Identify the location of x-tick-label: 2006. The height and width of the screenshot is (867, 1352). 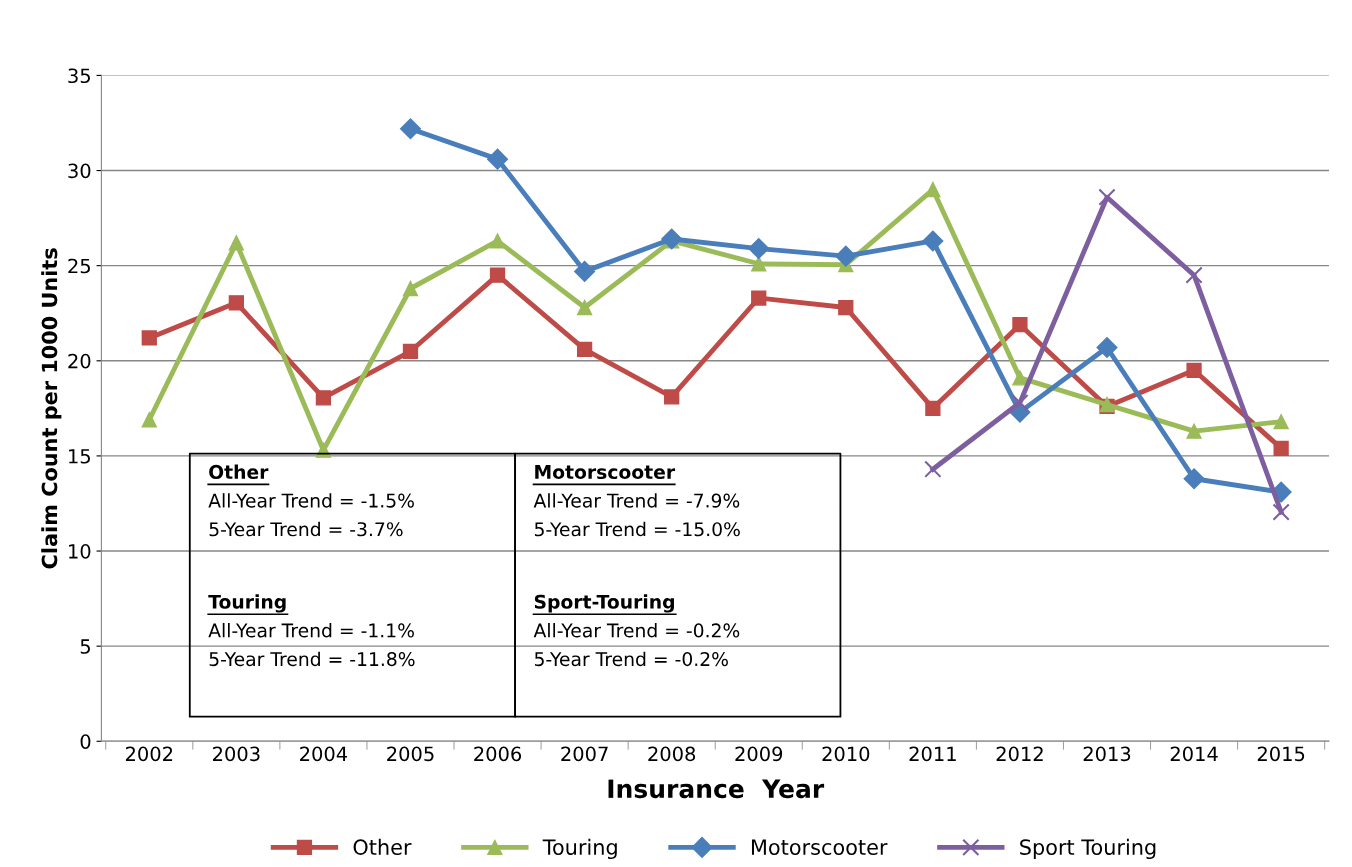
(498, 754).